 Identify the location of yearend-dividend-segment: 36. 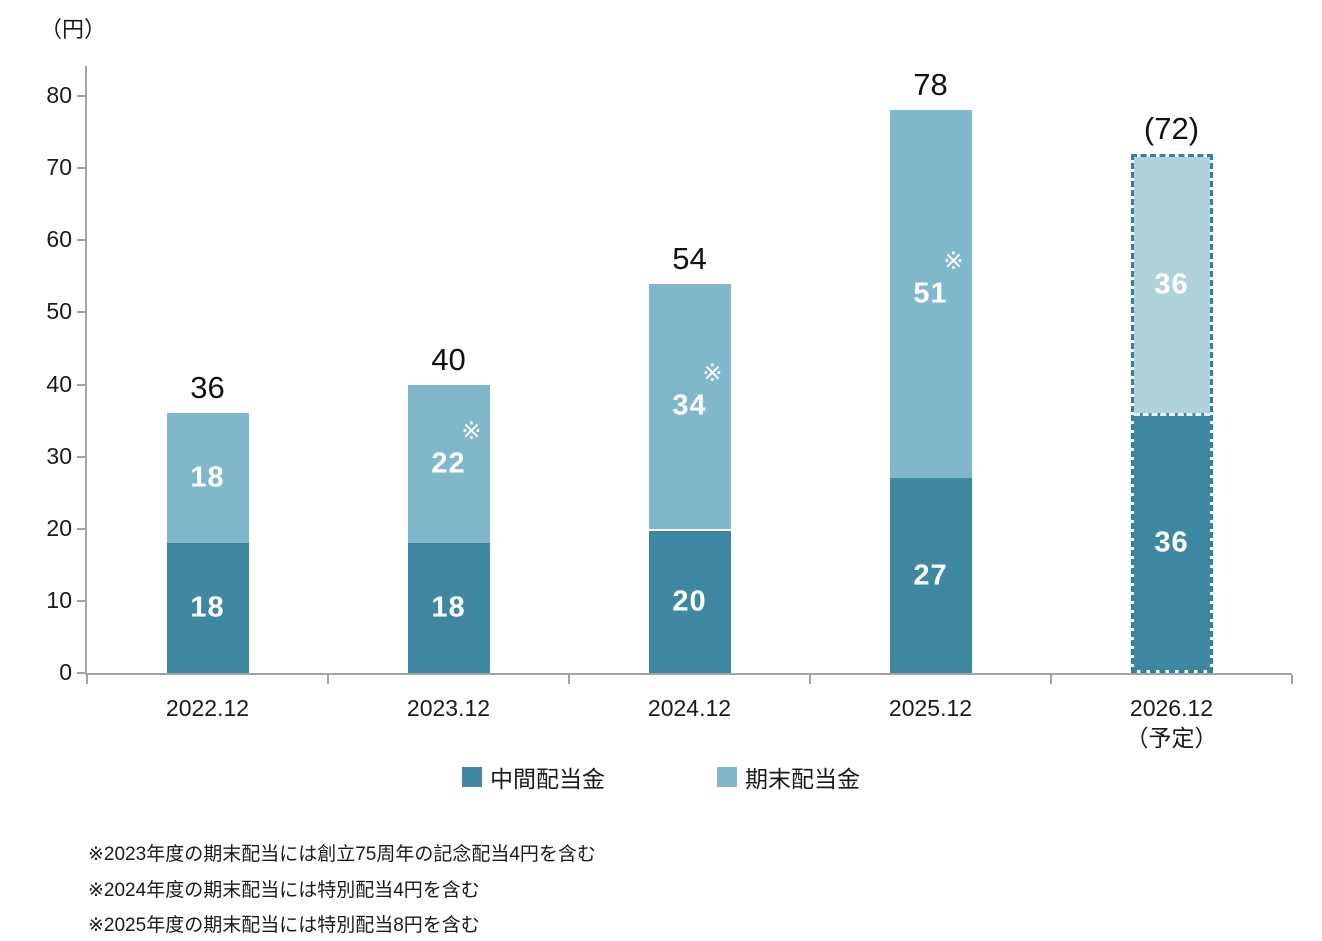
(1171, 285).